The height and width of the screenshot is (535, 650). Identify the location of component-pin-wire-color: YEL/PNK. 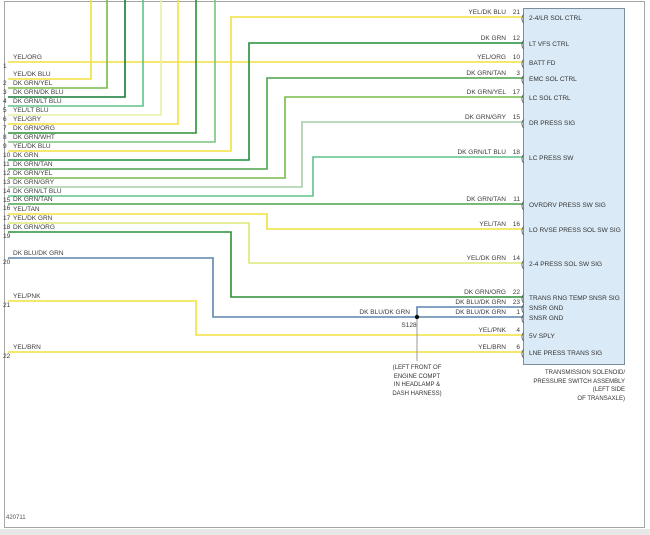
(492, 330).